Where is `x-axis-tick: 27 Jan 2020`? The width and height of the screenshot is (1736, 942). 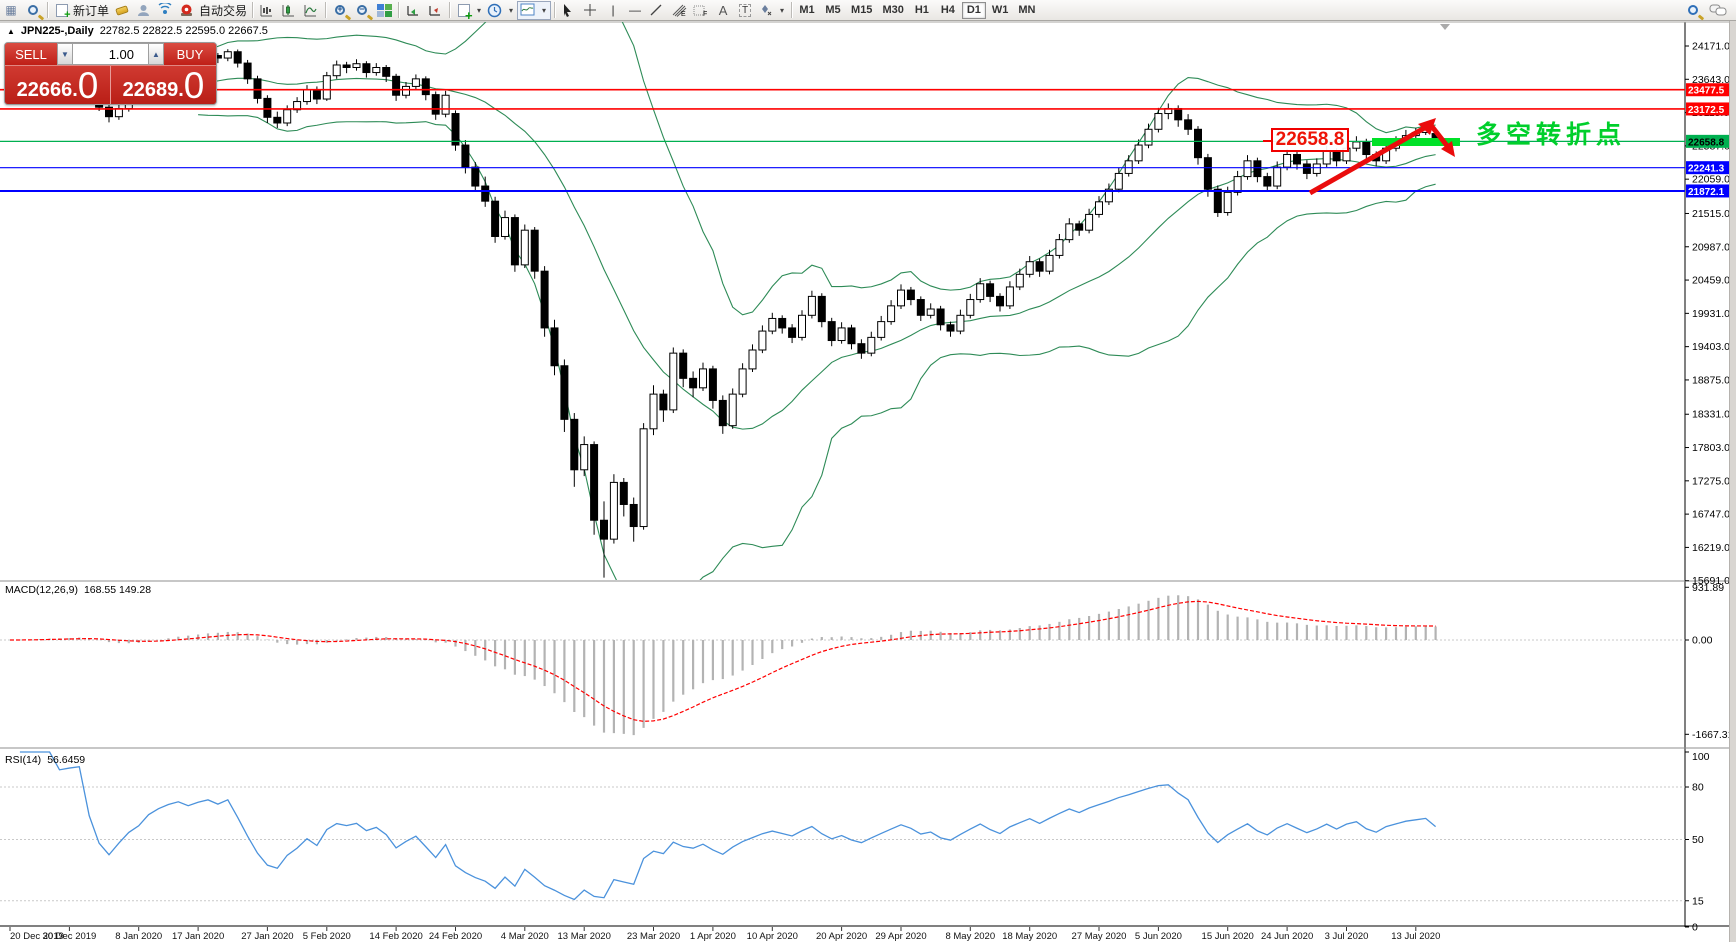
x-axis-tick: 27 Jan 2020 is located at coordinates (267, 936).